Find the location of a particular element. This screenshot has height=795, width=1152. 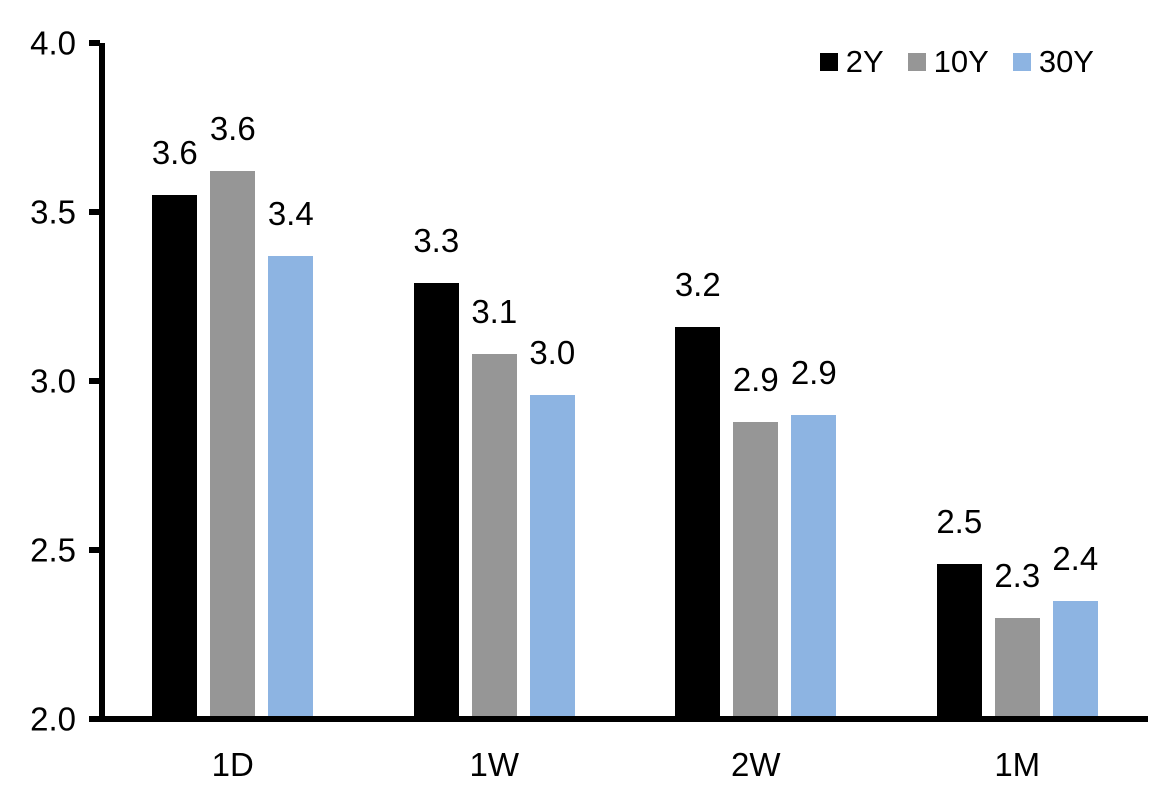

x-tick-label-1M: 1M is located at coordinates (1017, 764).